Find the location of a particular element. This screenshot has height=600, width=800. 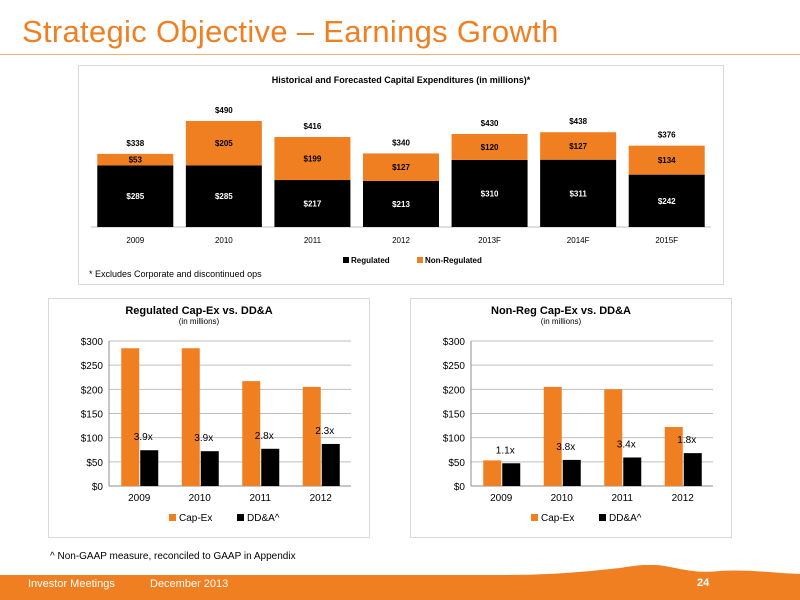

label-non-regulated: $53 is located at coordinates (136, 160).